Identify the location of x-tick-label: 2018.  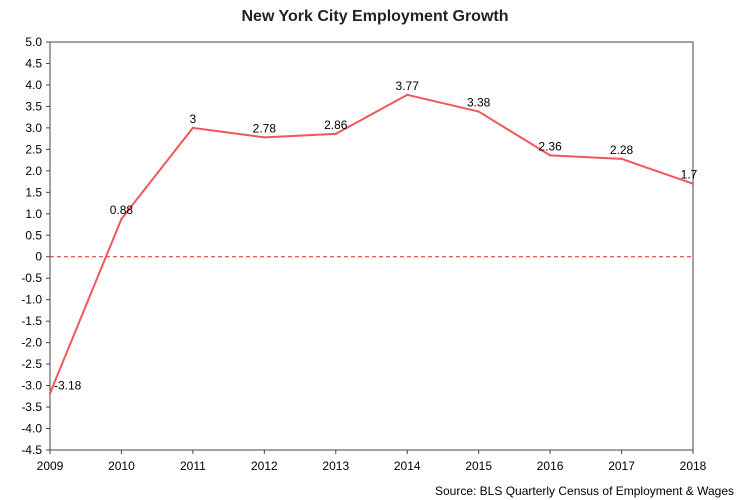
(693, 466).